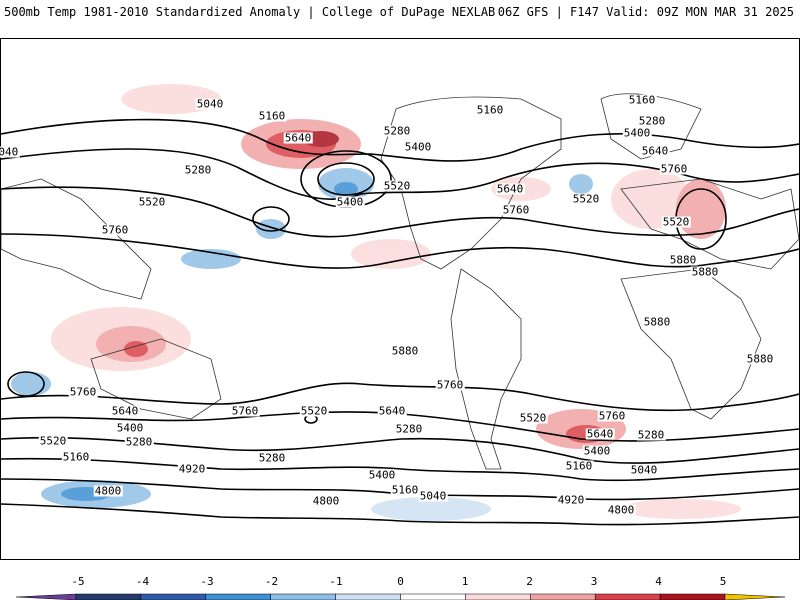 This screenshot has width=800, height=600. Describe the element at coordinates (400, 581) in the screenshot. I see `colorbar-tick-label: 0` at that location.